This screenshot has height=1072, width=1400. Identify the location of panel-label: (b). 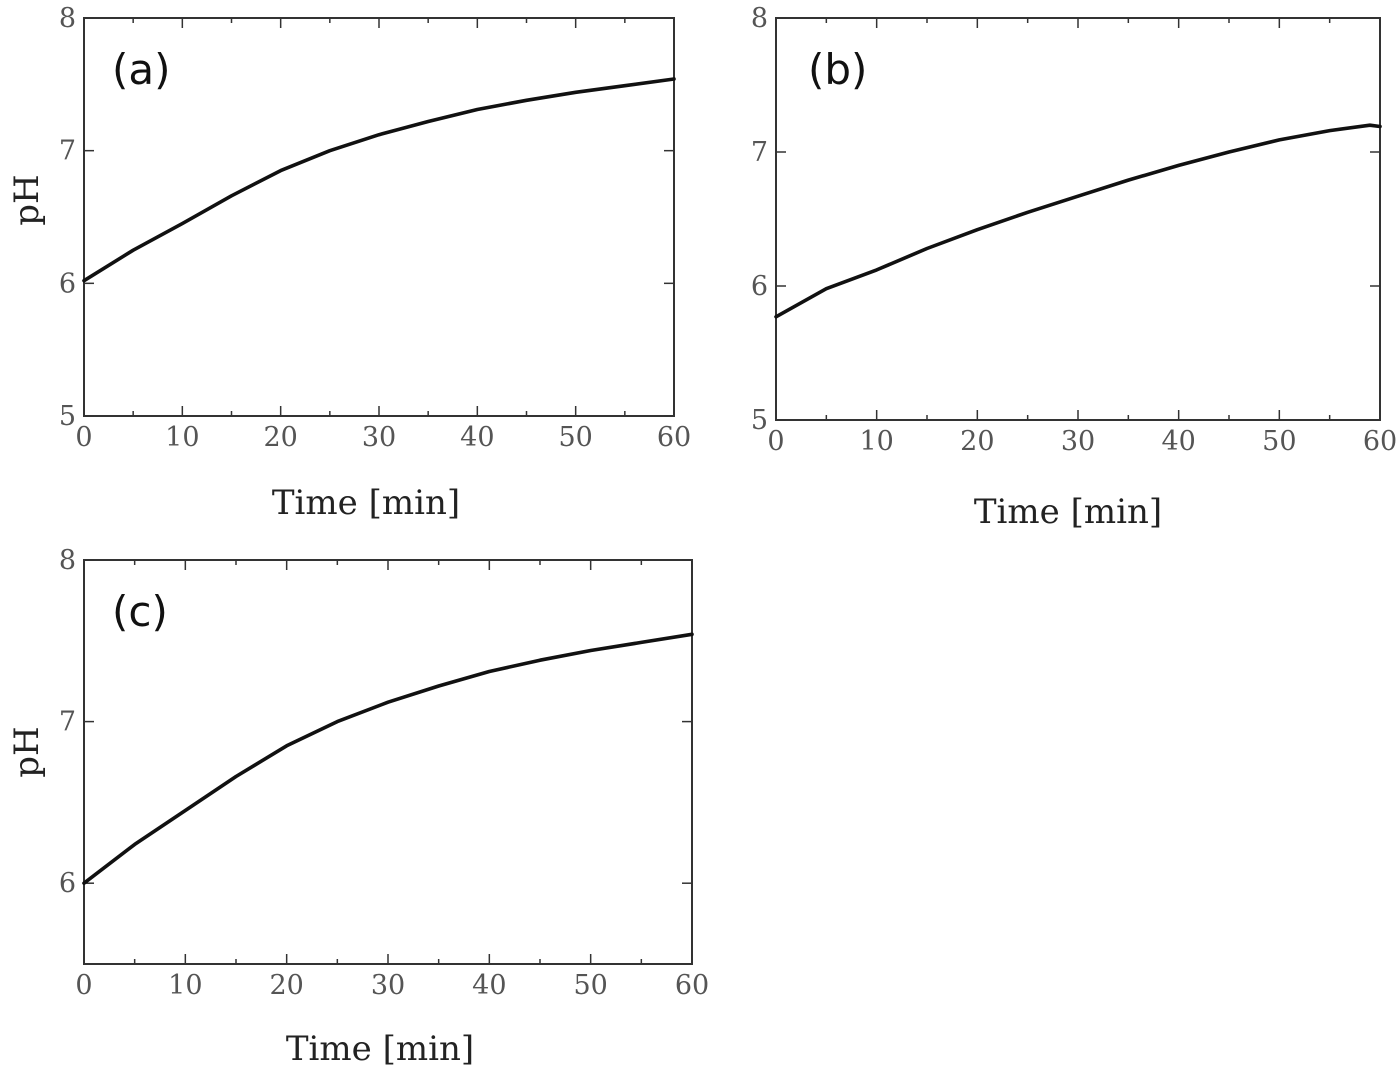
(837, 69).